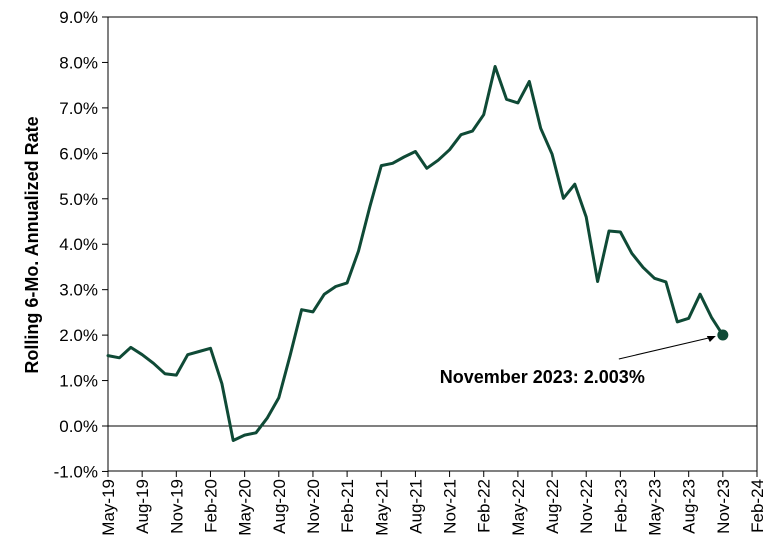 The image size is (770, 558). What do you see at coordinates (689, 506) in the screenshot?
I see `x-tick-label: Aug-23` at bounding box center [689, 506].